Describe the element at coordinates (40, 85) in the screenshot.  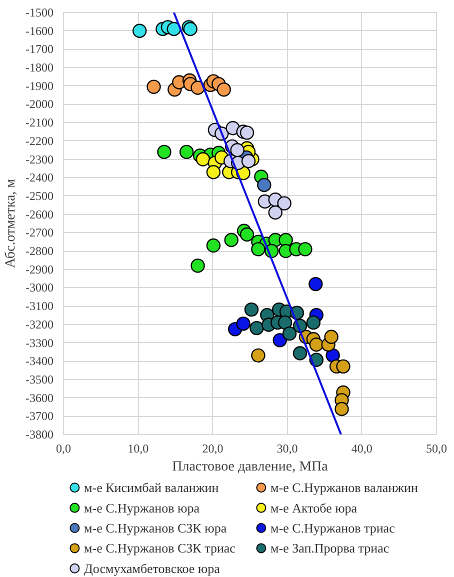
I see `y-tick-label: -1900` at that location.